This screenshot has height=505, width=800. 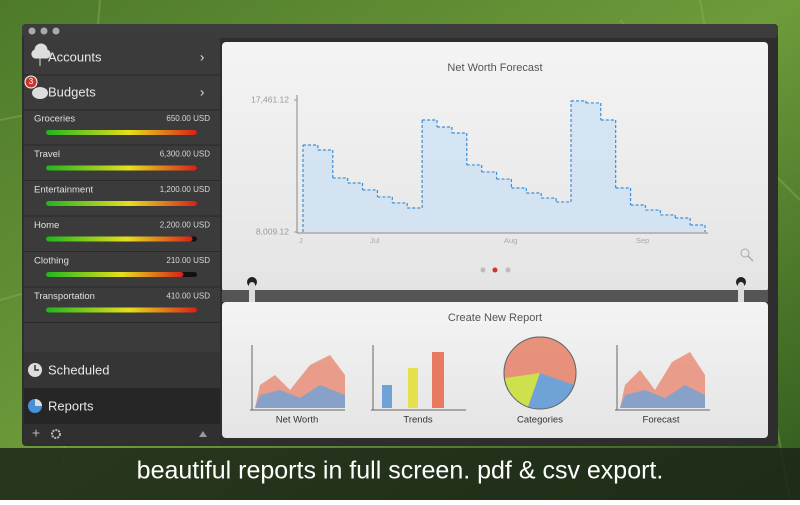 I want to click on budgets-icon, so click(x=40, y=93).